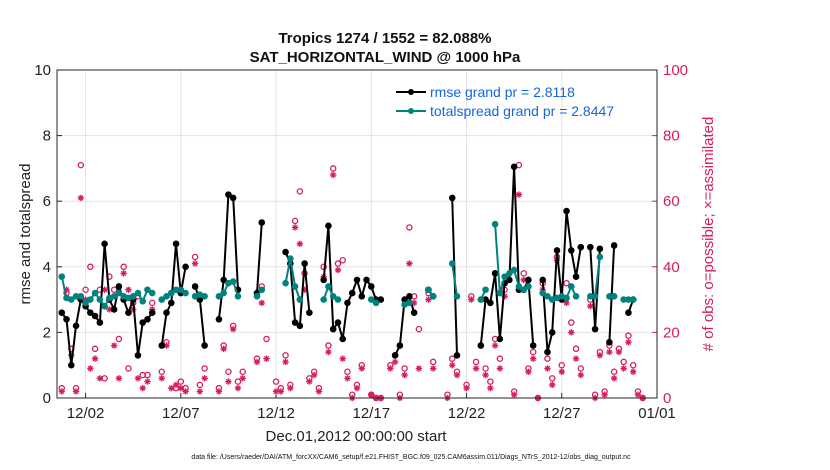  Describe the element at coordinates (454, 280) in the screenshot. I see `totalspread-line-segment` at that location.